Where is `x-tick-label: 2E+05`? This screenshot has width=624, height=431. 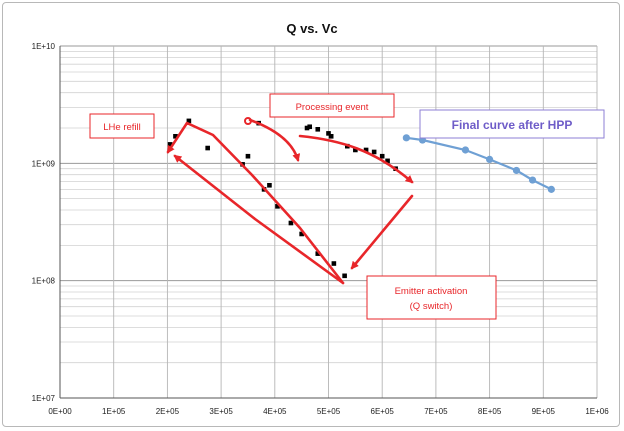 x-tick-label: 2E+05 is located at coordinates (168, 411).